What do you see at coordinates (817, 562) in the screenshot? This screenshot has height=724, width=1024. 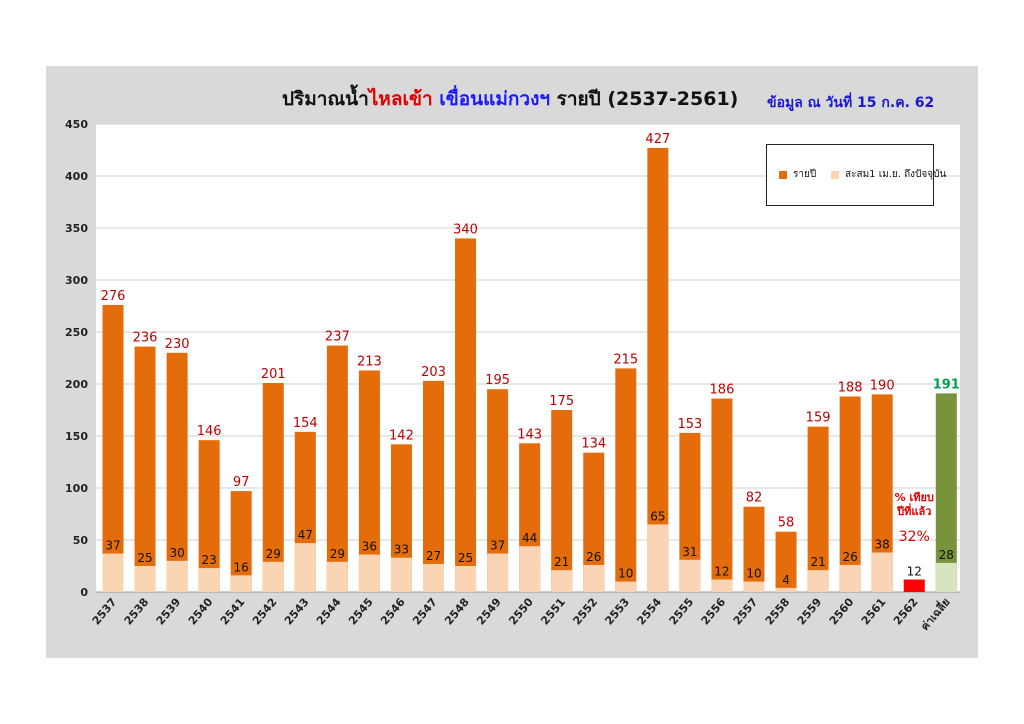 I see `data-label-cumulative-2559: 21` at bounding box center [817, 562].